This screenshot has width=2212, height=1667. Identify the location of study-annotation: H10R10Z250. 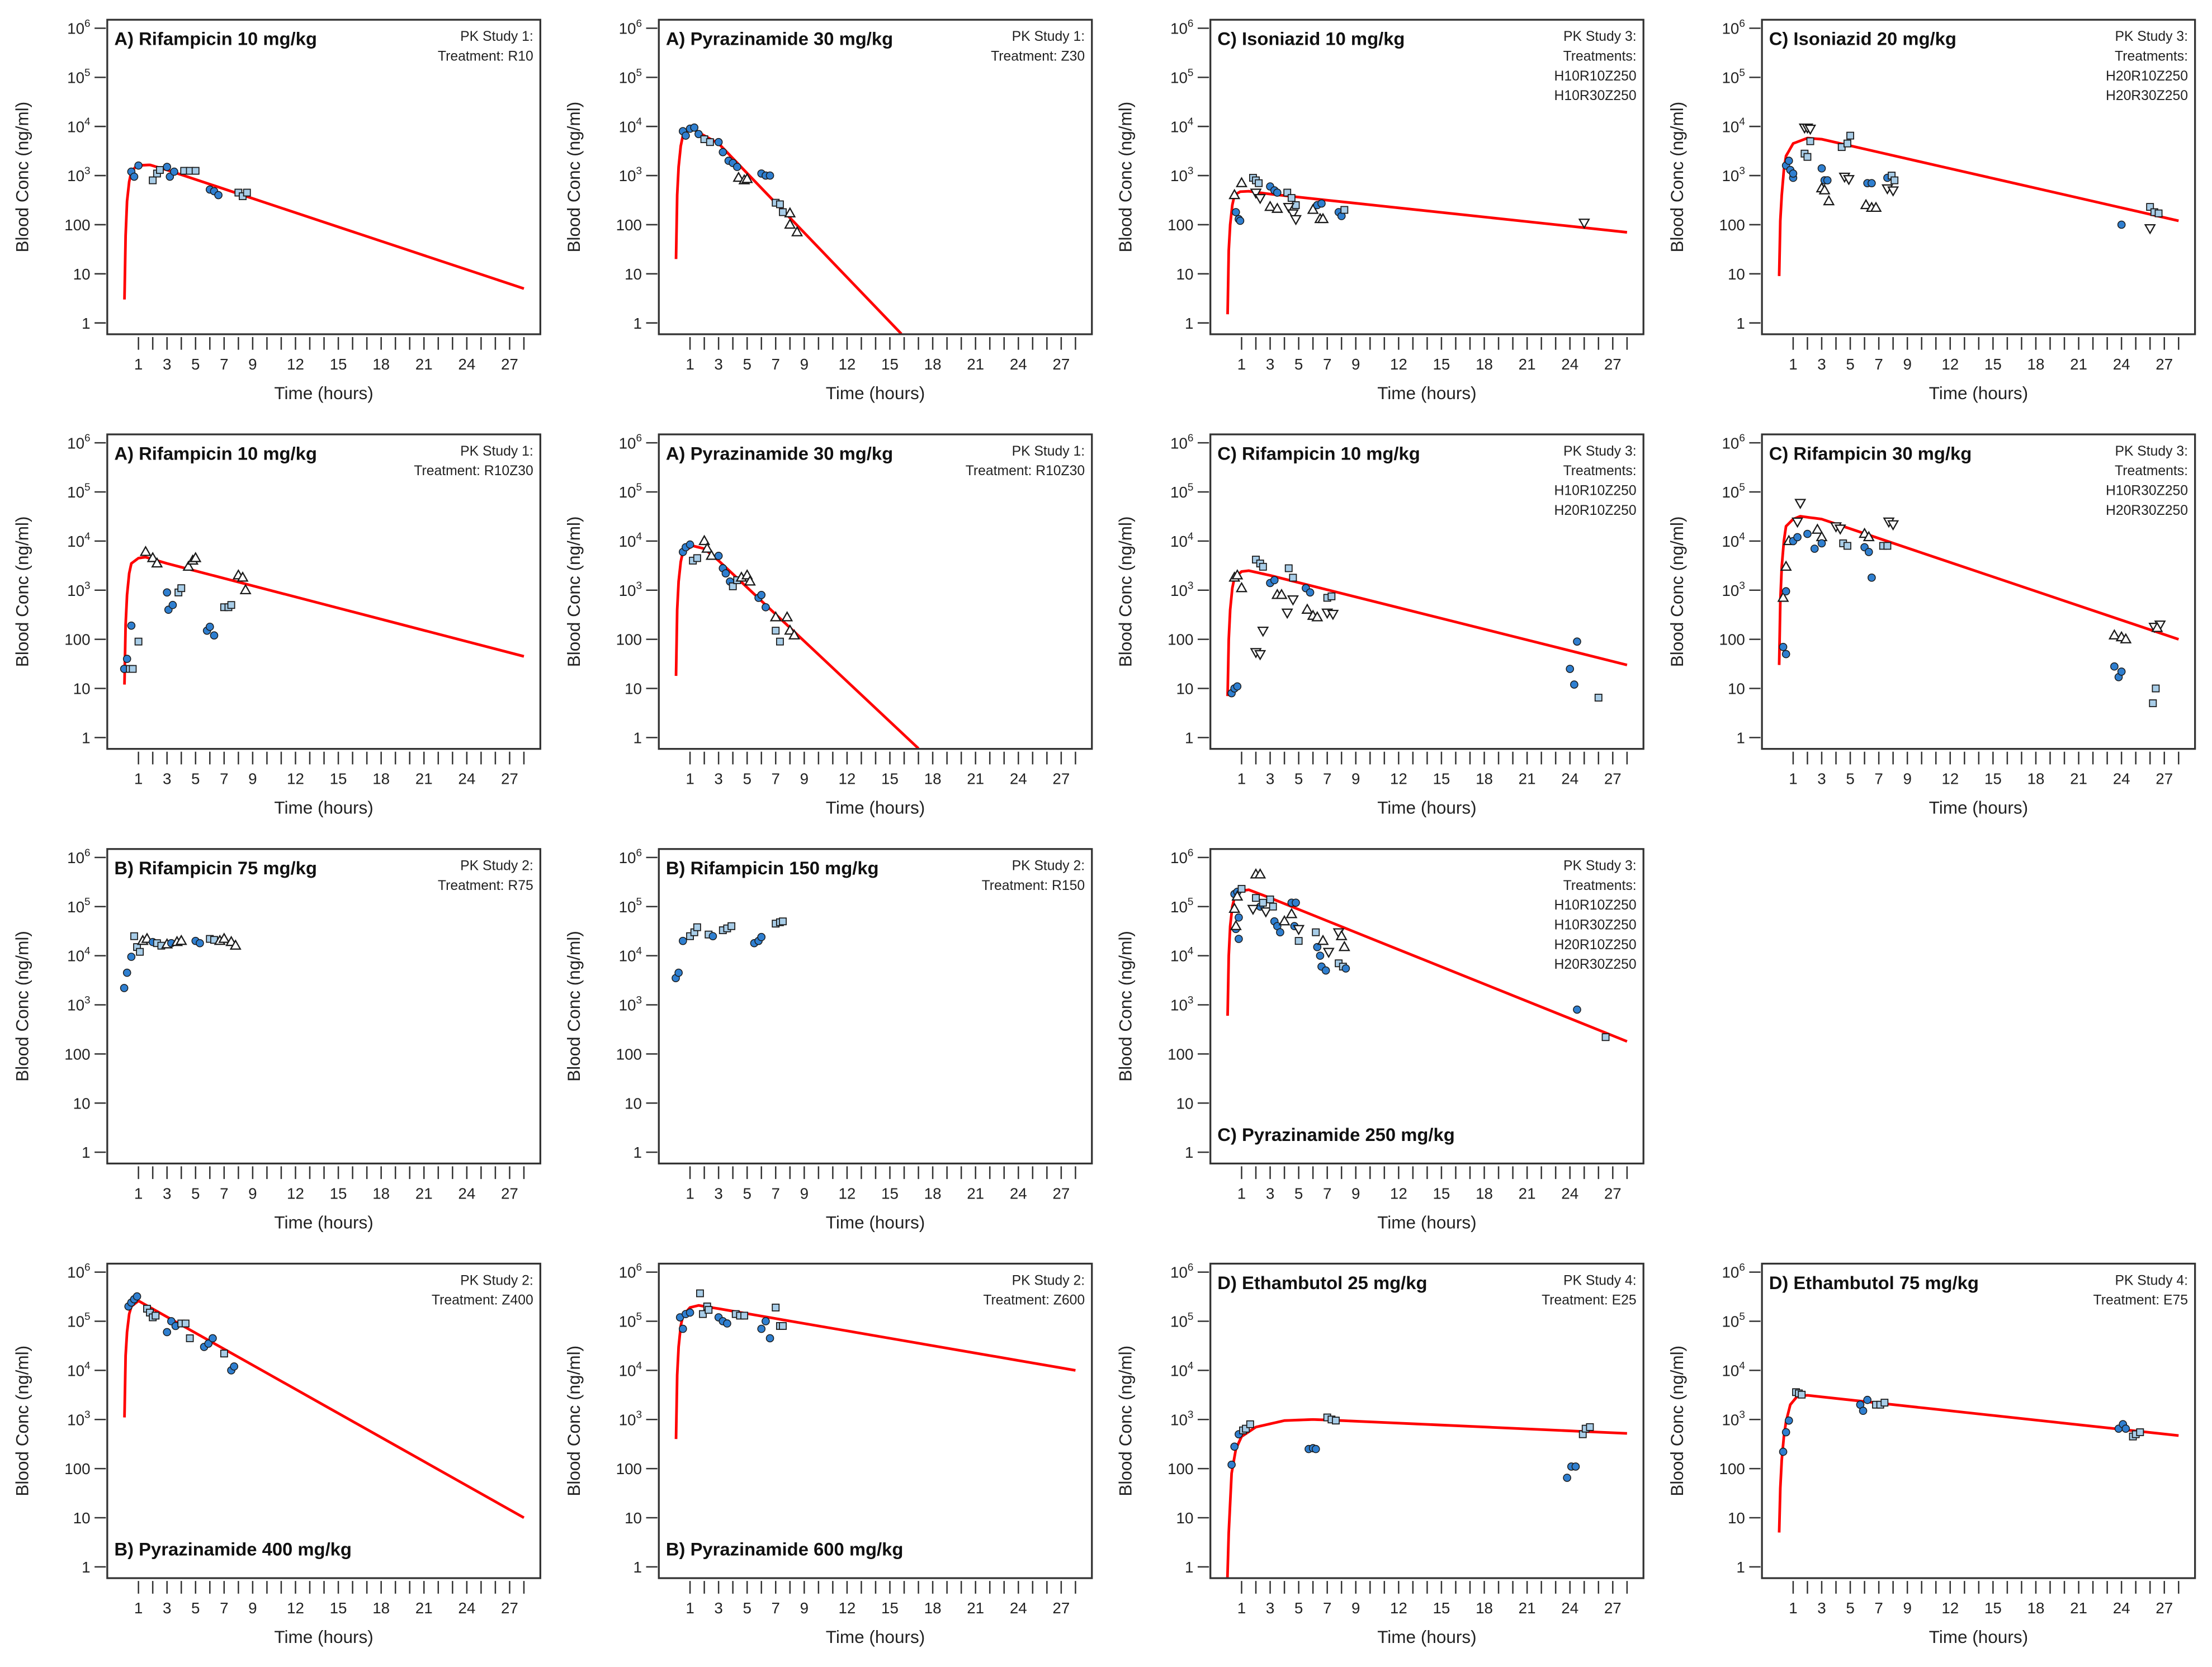
(1595, 491).